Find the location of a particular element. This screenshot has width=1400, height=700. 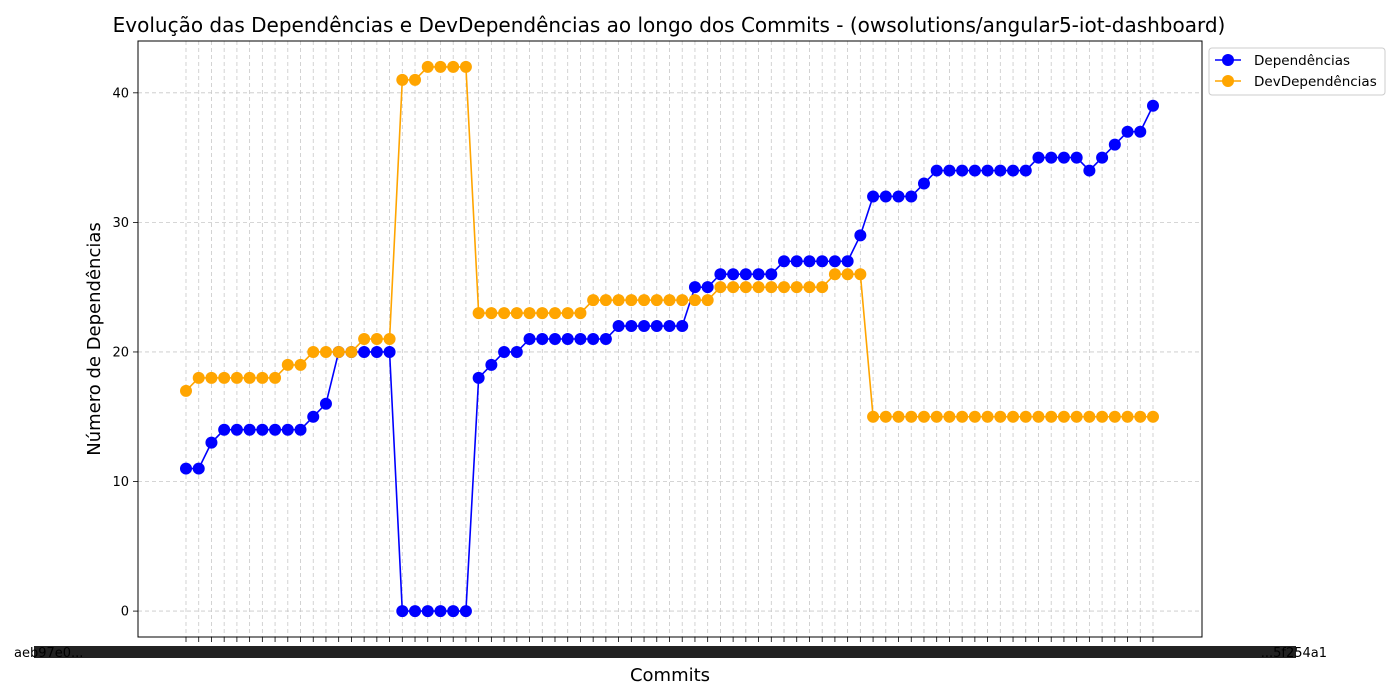

legend-label-devdependencias: DevDependências is located at coordinates (1315, 82).